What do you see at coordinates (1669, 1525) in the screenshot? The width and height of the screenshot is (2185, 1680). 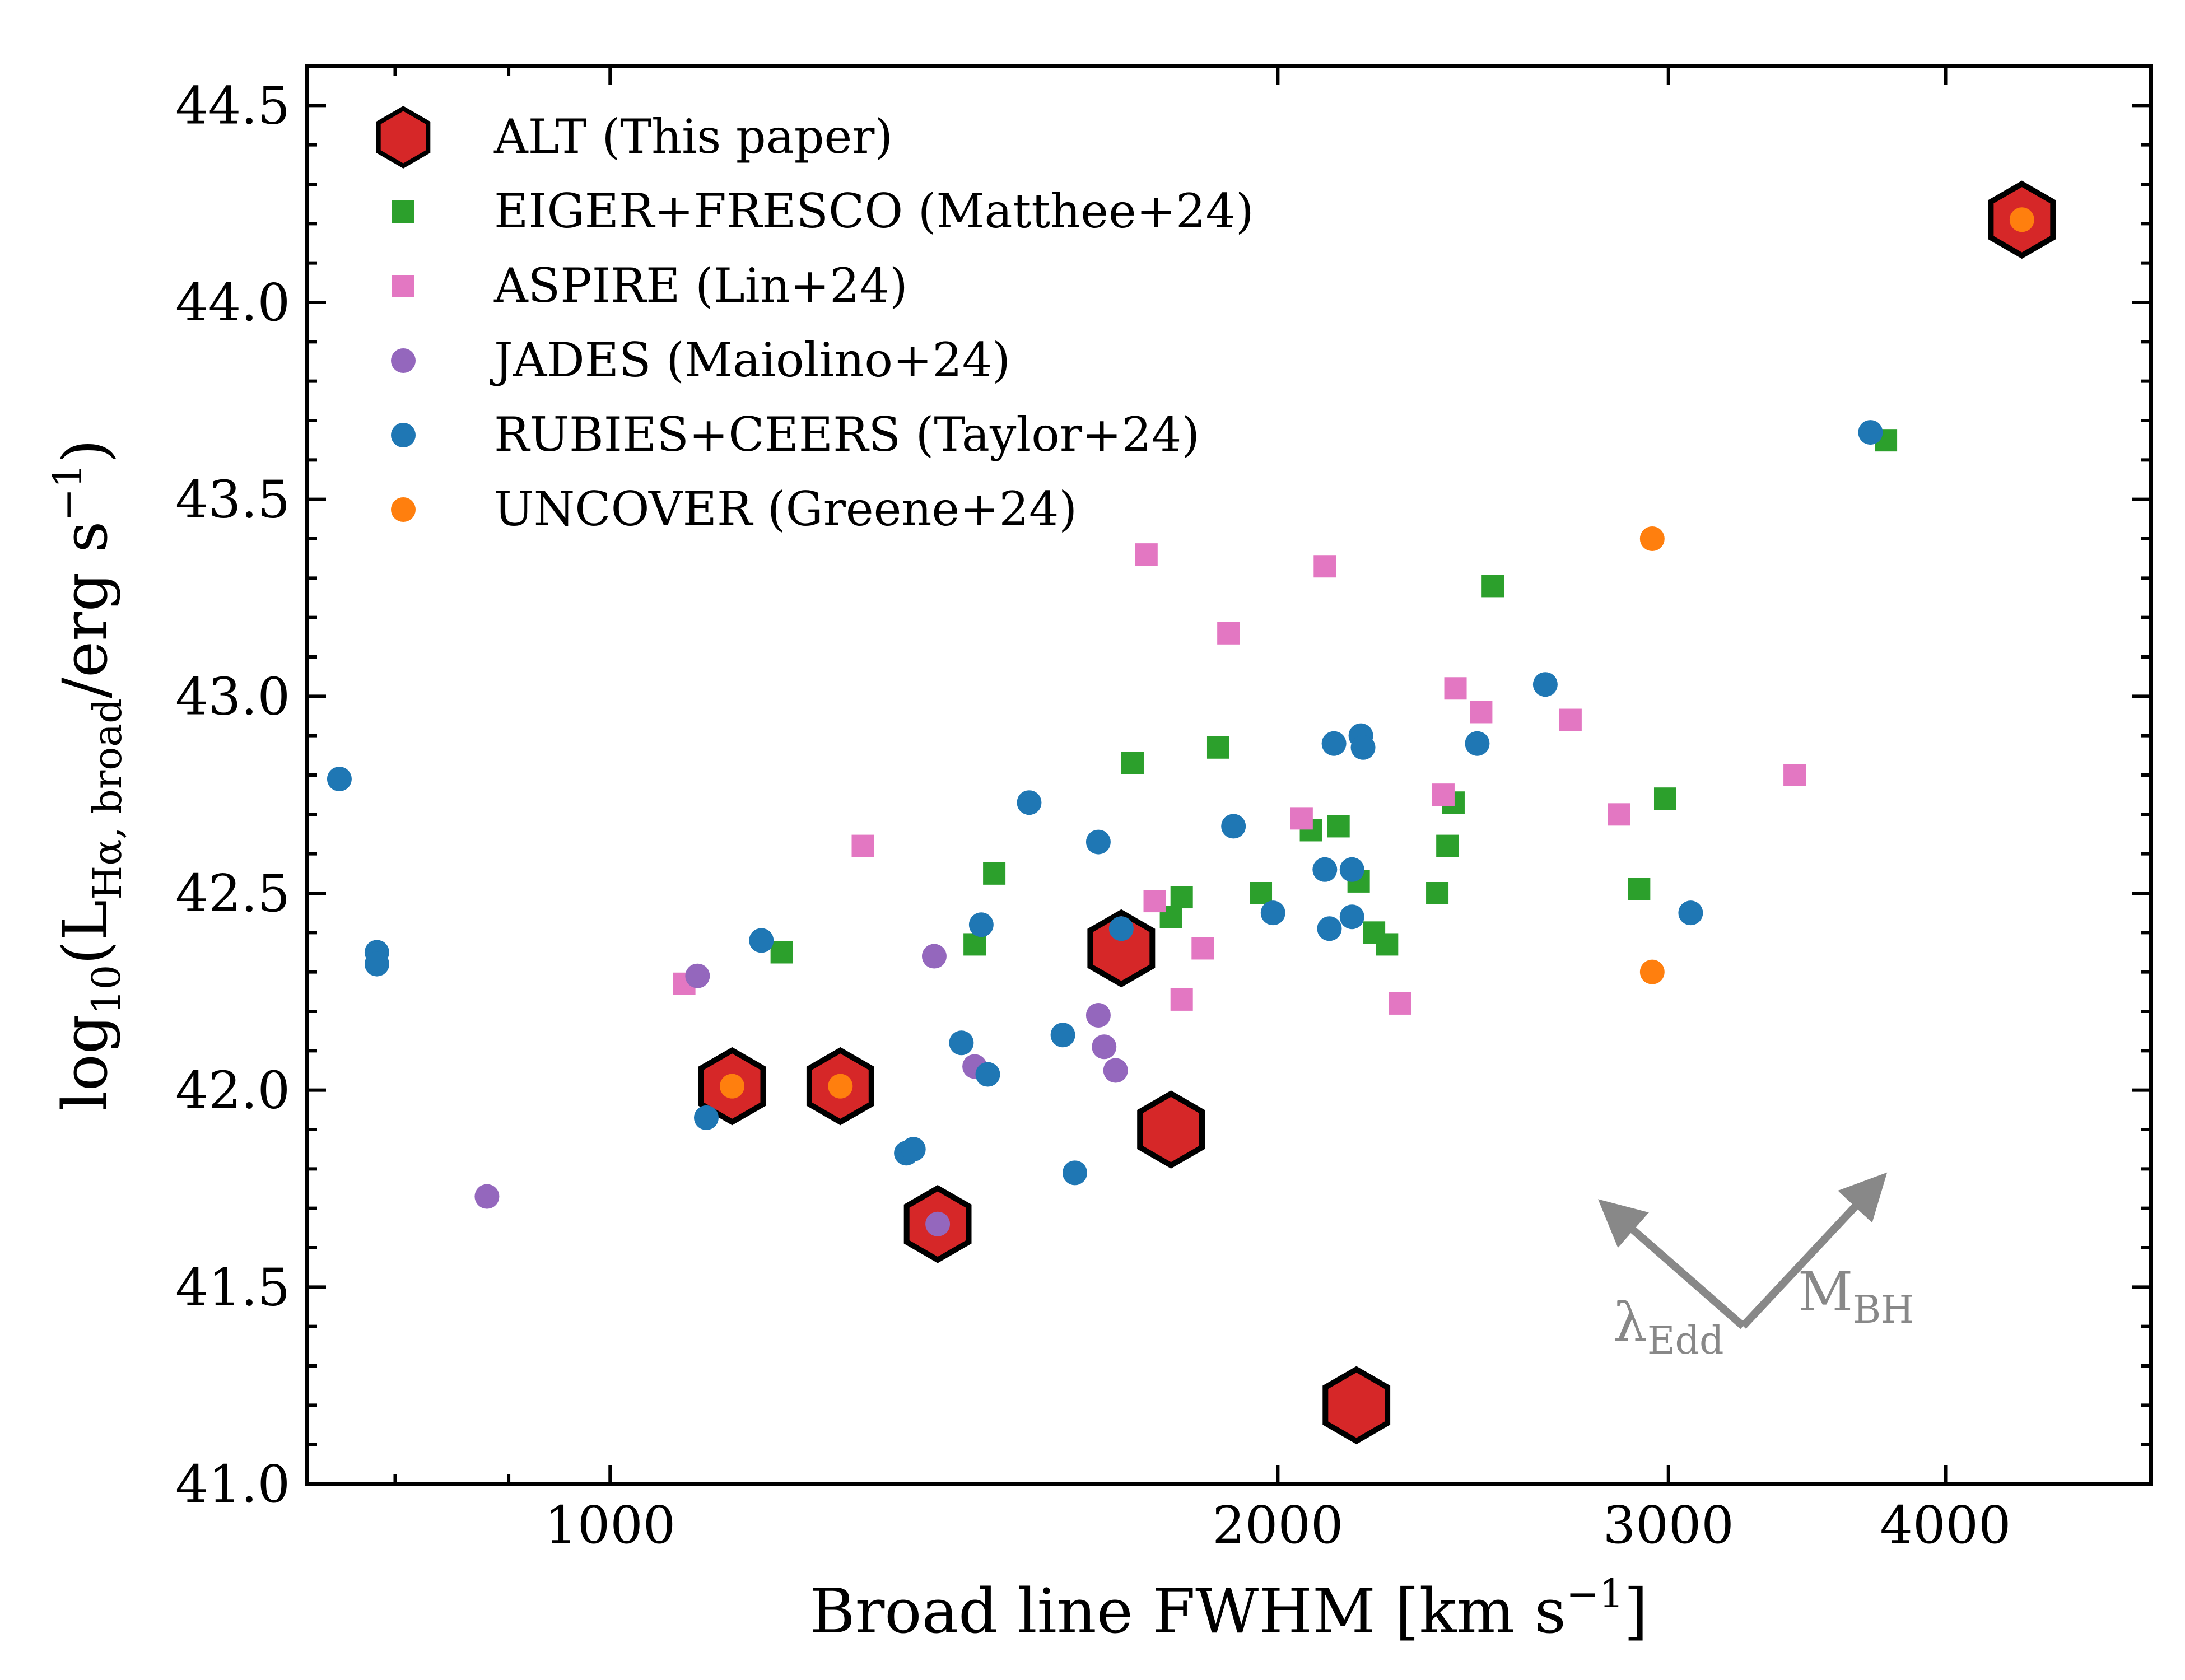 I see `x-tick-label-2: 3000` at bounding box center [1669, 1525].